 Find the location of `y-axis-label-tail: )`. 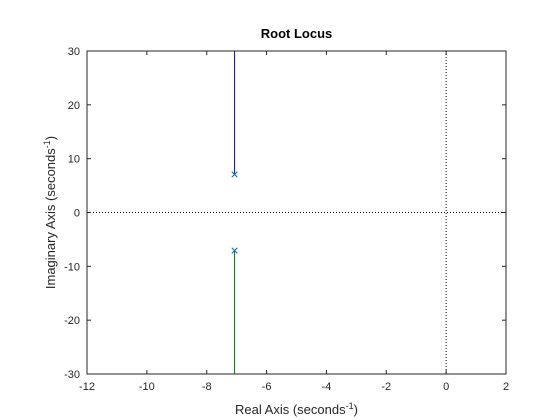

y-axis-label-tail: ) is located at coordinates (50, 138).